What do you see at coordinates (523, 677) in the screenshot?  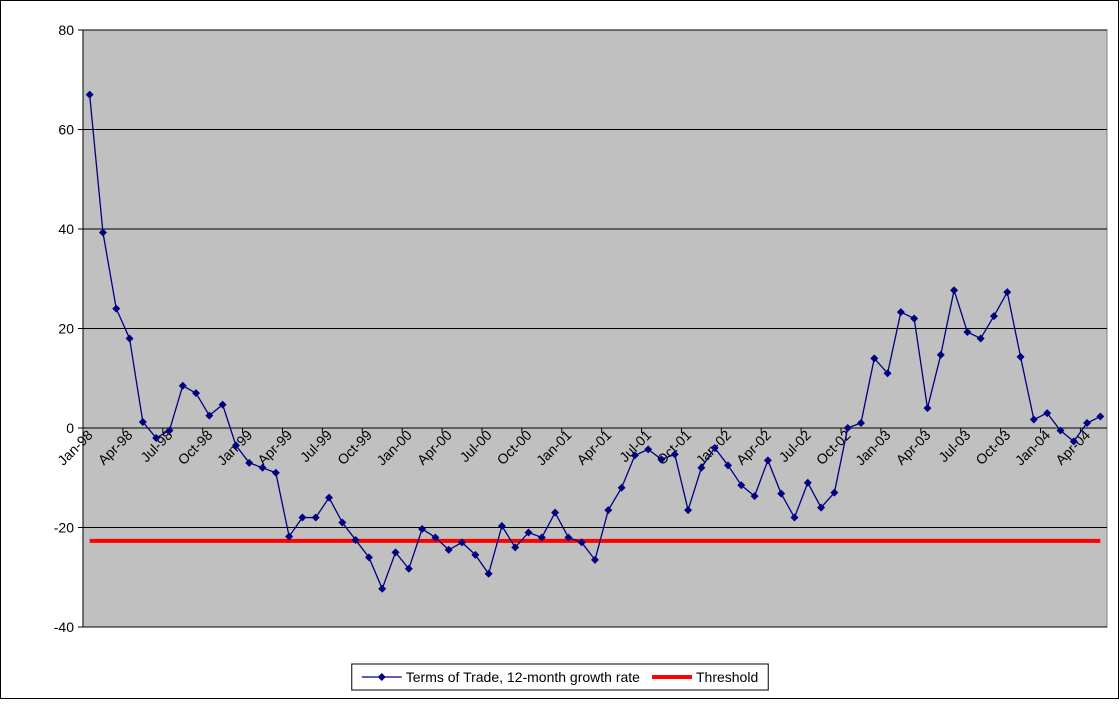 I see `legend-label: Terms of Trade, 12-month growth rate` at bounding box center [523, 677].